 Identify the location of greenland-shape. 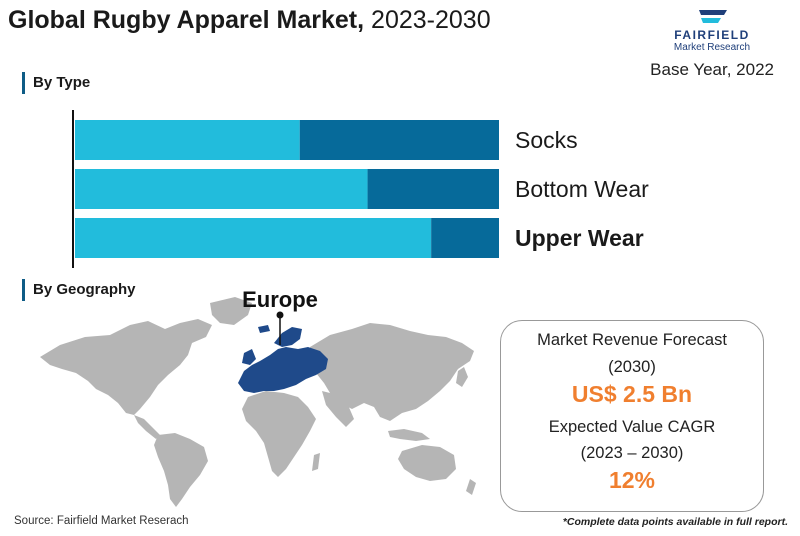
(231, 311).